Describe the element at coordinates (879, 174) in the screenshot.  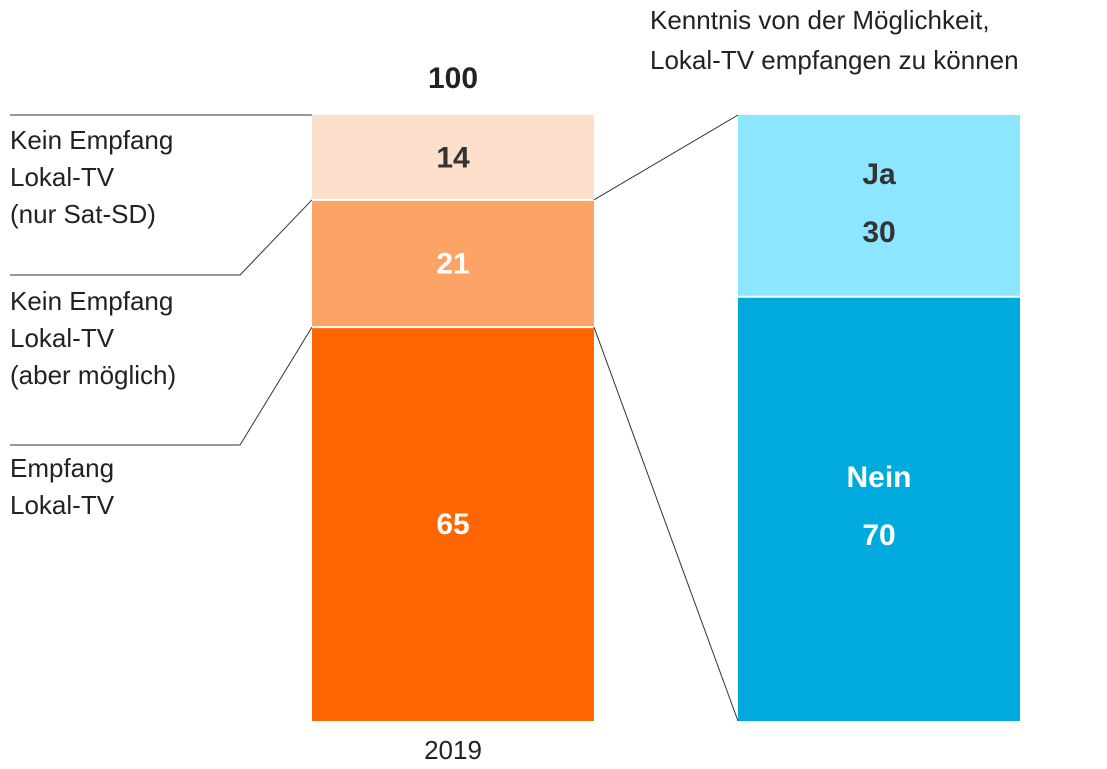
I see `segment-name: Ja` at that location.